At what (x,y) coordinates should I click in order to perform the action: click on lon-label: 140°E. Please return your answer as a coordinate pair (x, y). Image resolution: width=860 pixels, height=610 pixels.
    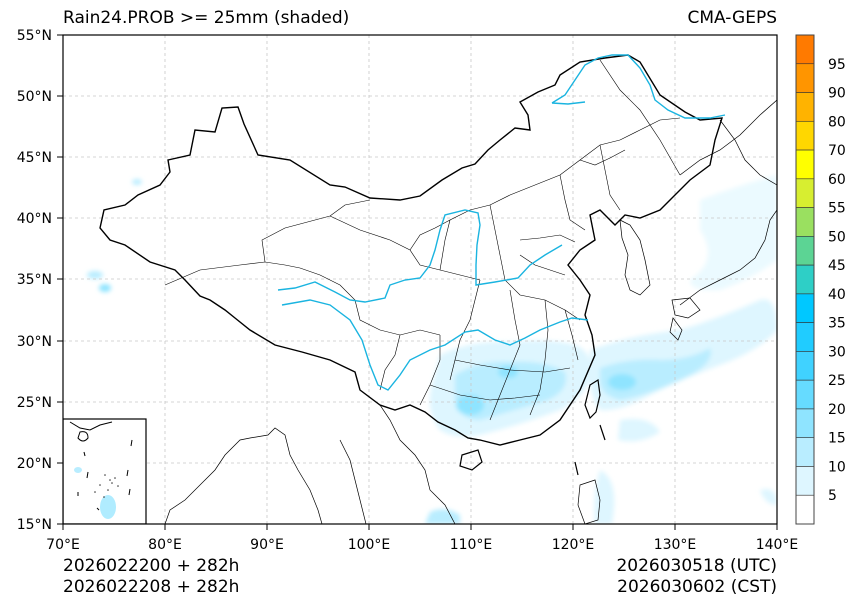
    Looking at the image, I should click on (777, 545).